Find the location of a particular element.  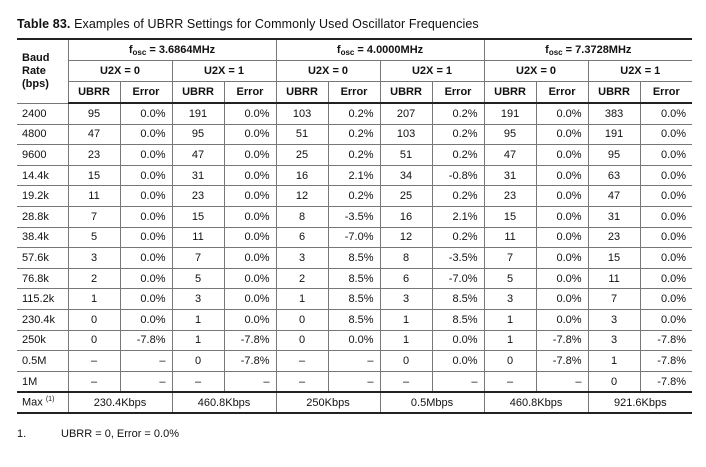

ubrr-cell: 207 is located at coordinates (406, 113).